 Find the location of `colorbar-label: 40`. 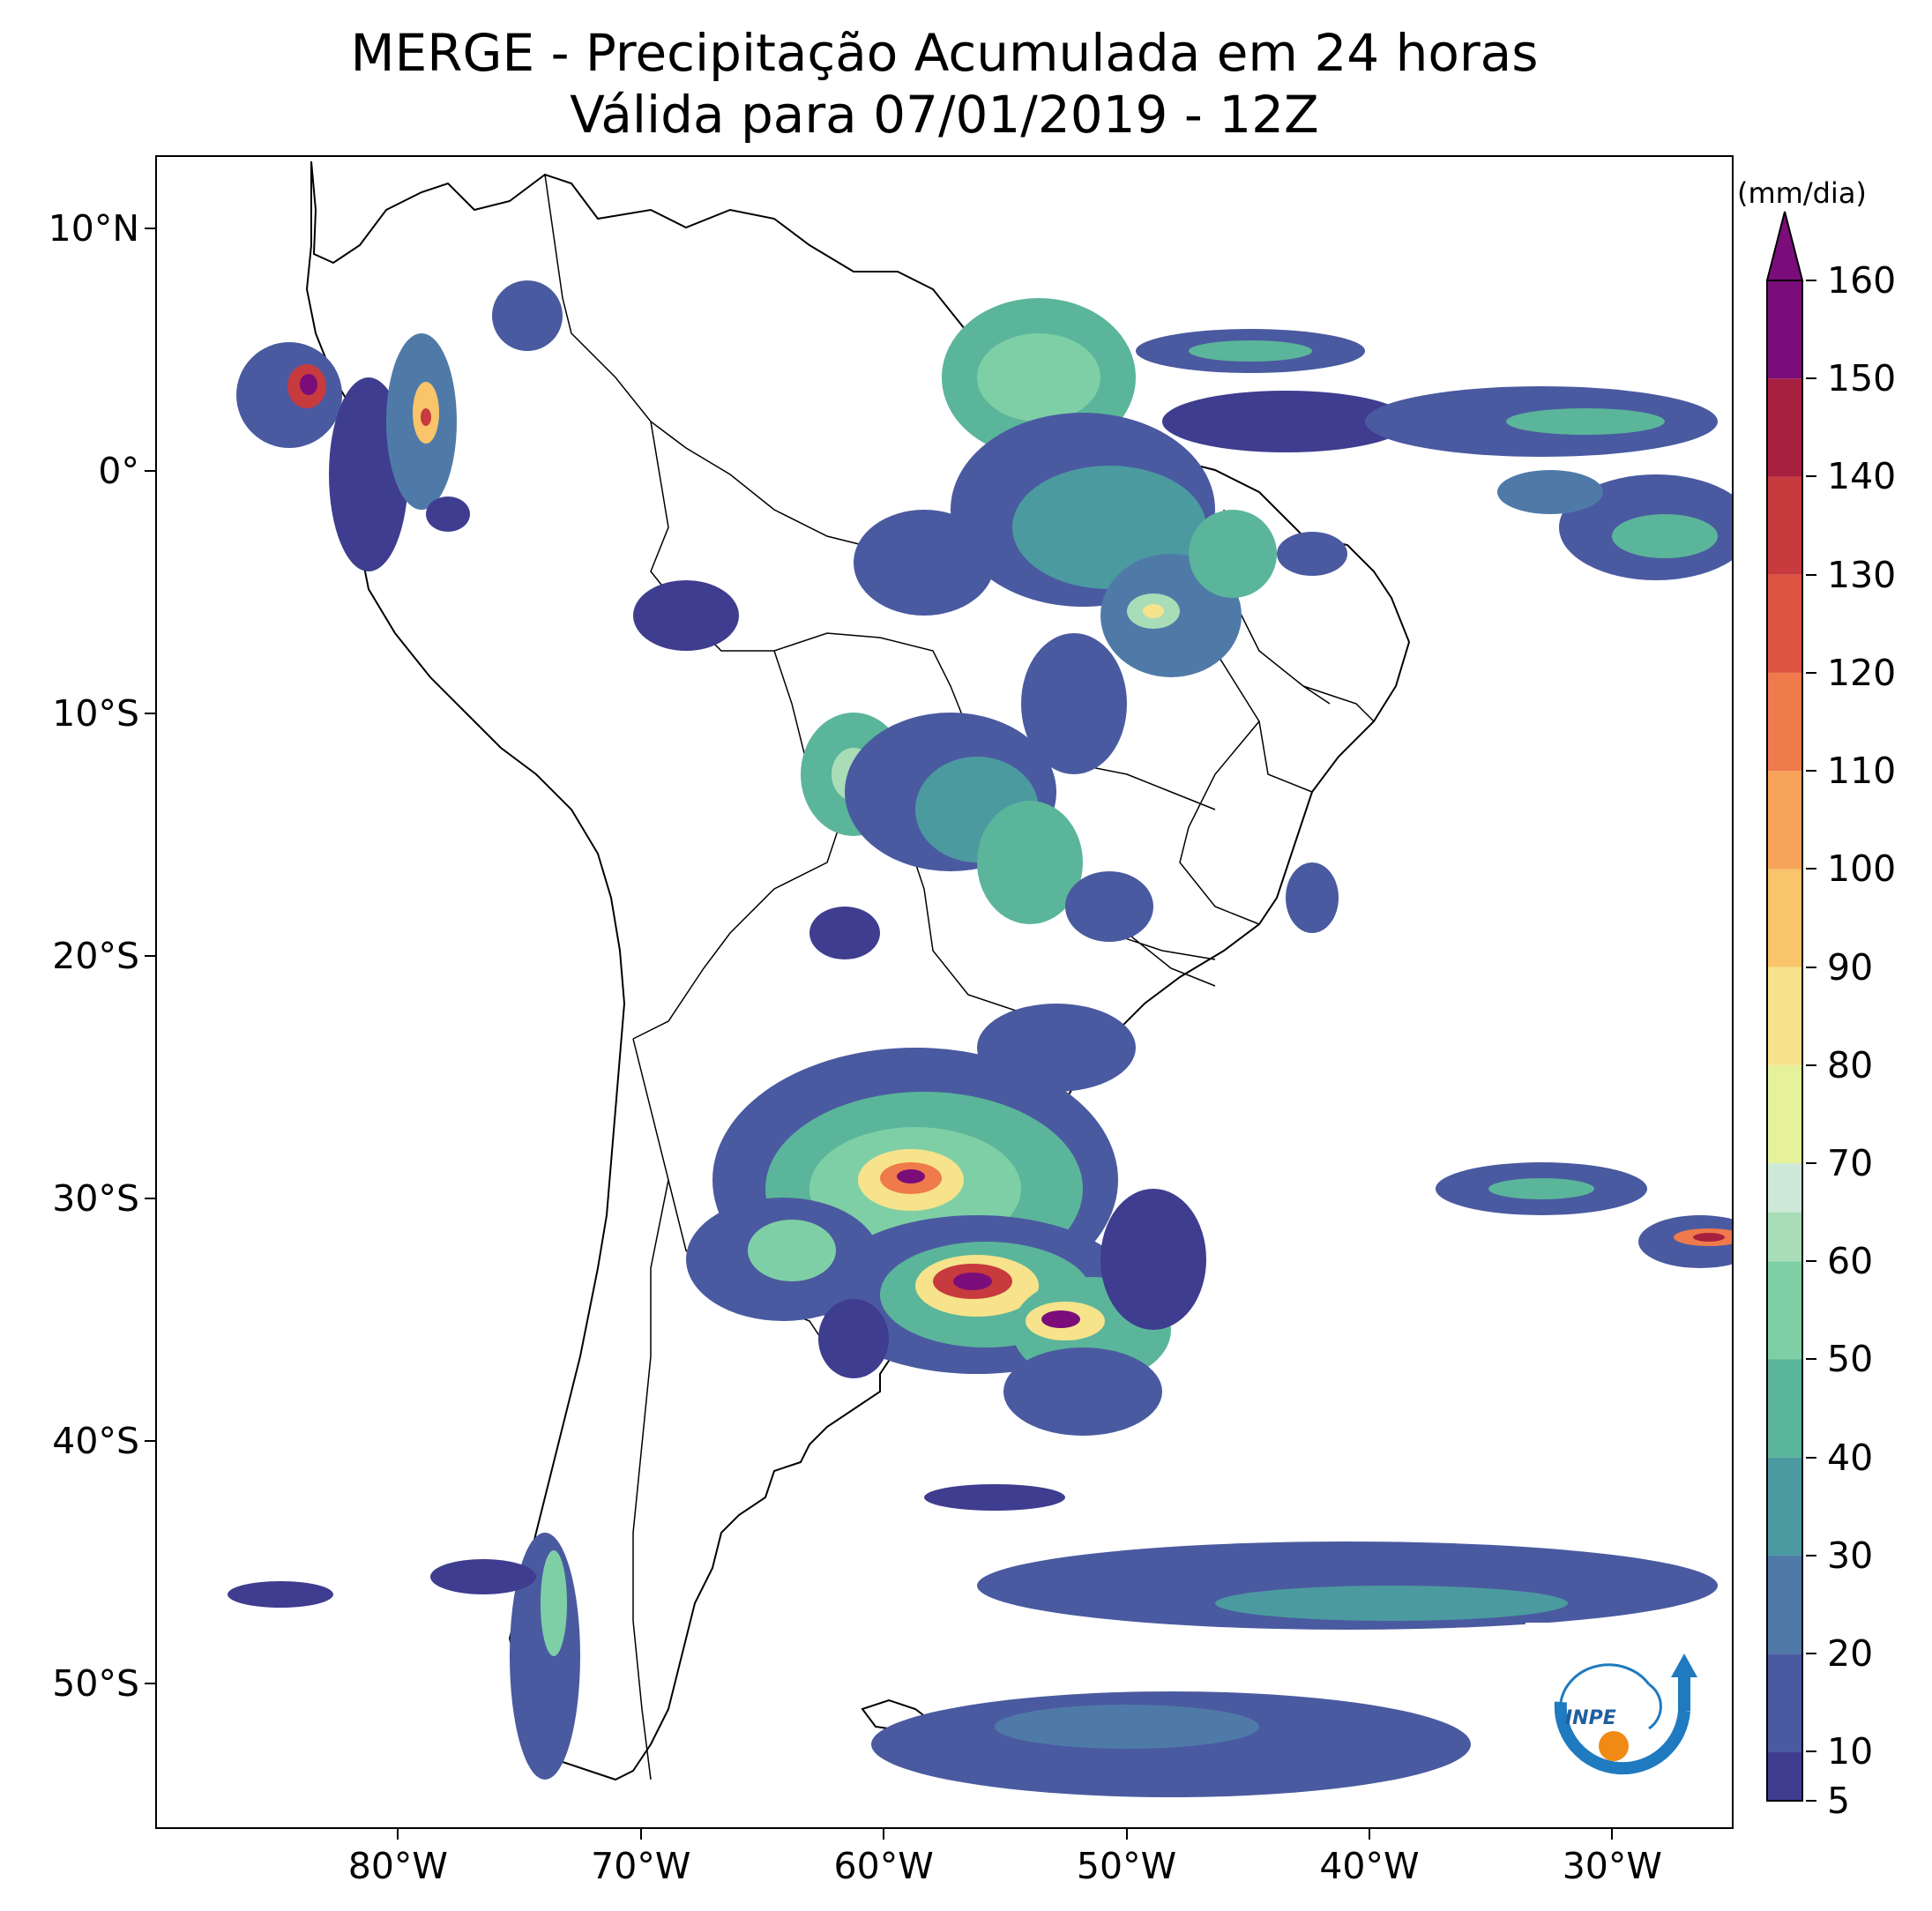

colorbar-label: 40 is located at coordinates (1850, 1458).